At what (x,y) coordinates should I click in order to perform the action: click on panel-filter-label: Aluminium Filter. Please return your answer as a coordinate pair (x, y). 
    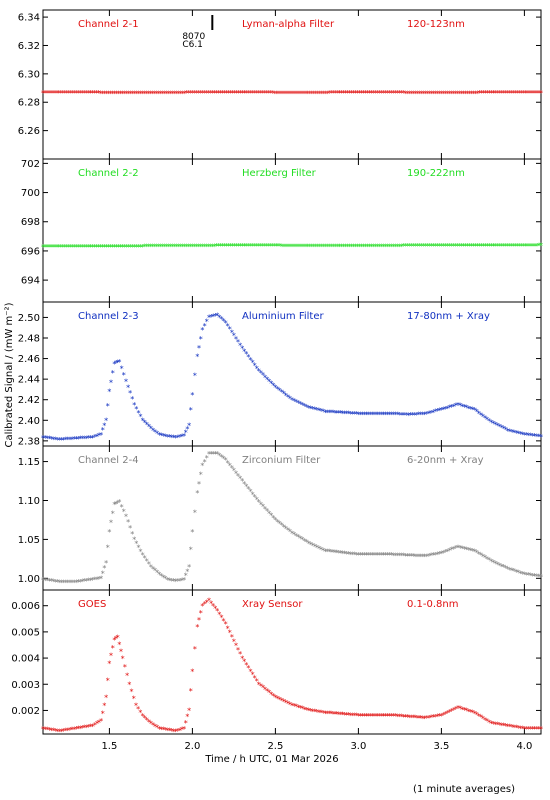
    Looking at the image, I should click on (283, 316).